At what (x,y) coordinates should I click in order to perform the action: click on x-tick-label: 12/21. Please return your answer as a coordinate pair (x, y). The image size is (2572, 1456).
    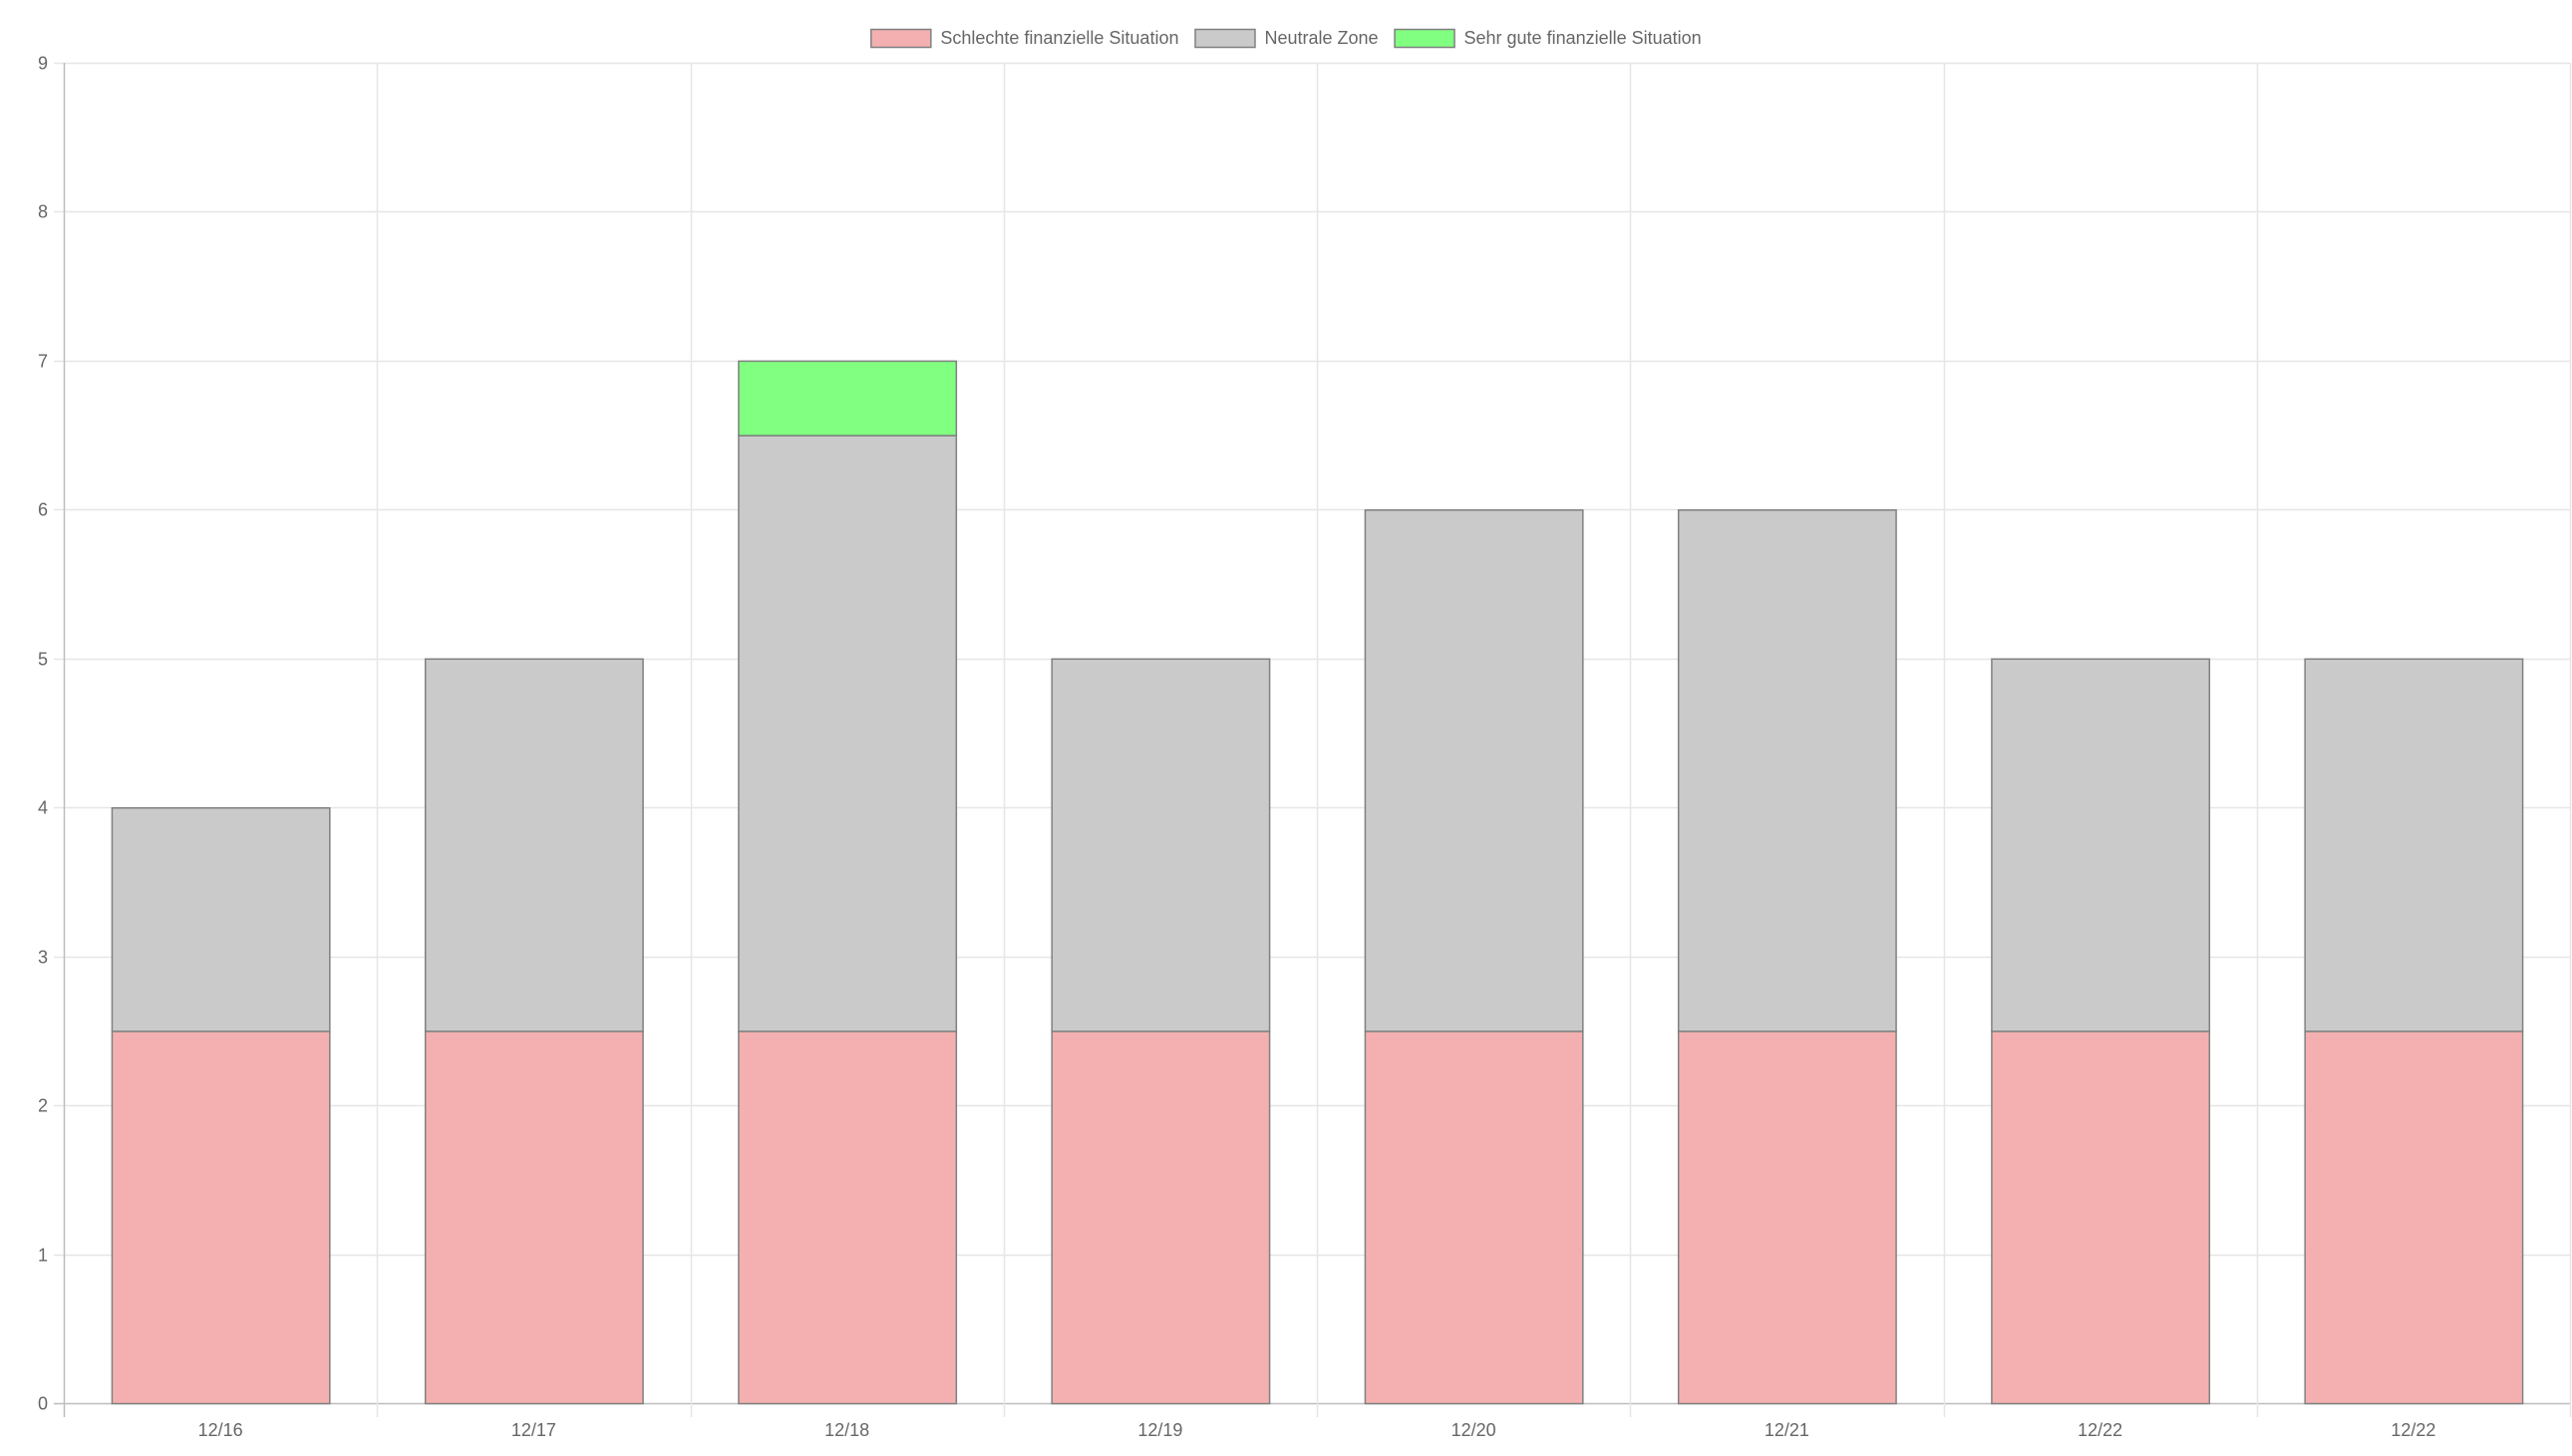
    Looking at the image, I should click on (1787, 1430).